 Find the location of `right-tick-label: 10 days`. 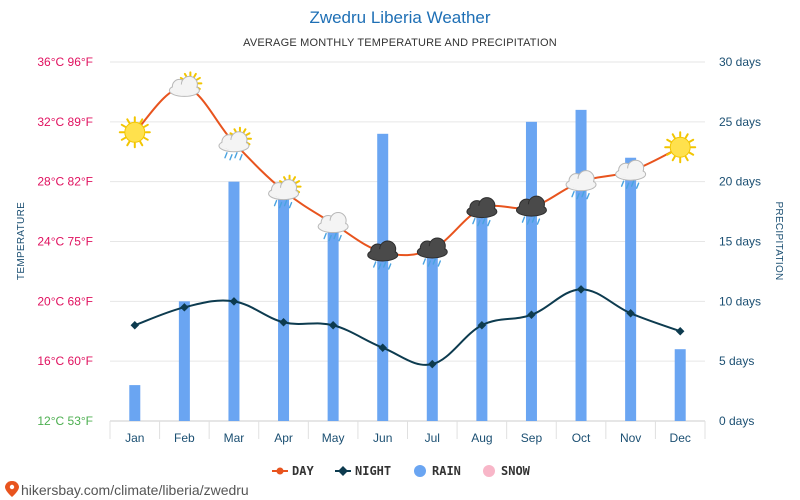

right-tick-label: 10 days is located at coordinates (740, 301).